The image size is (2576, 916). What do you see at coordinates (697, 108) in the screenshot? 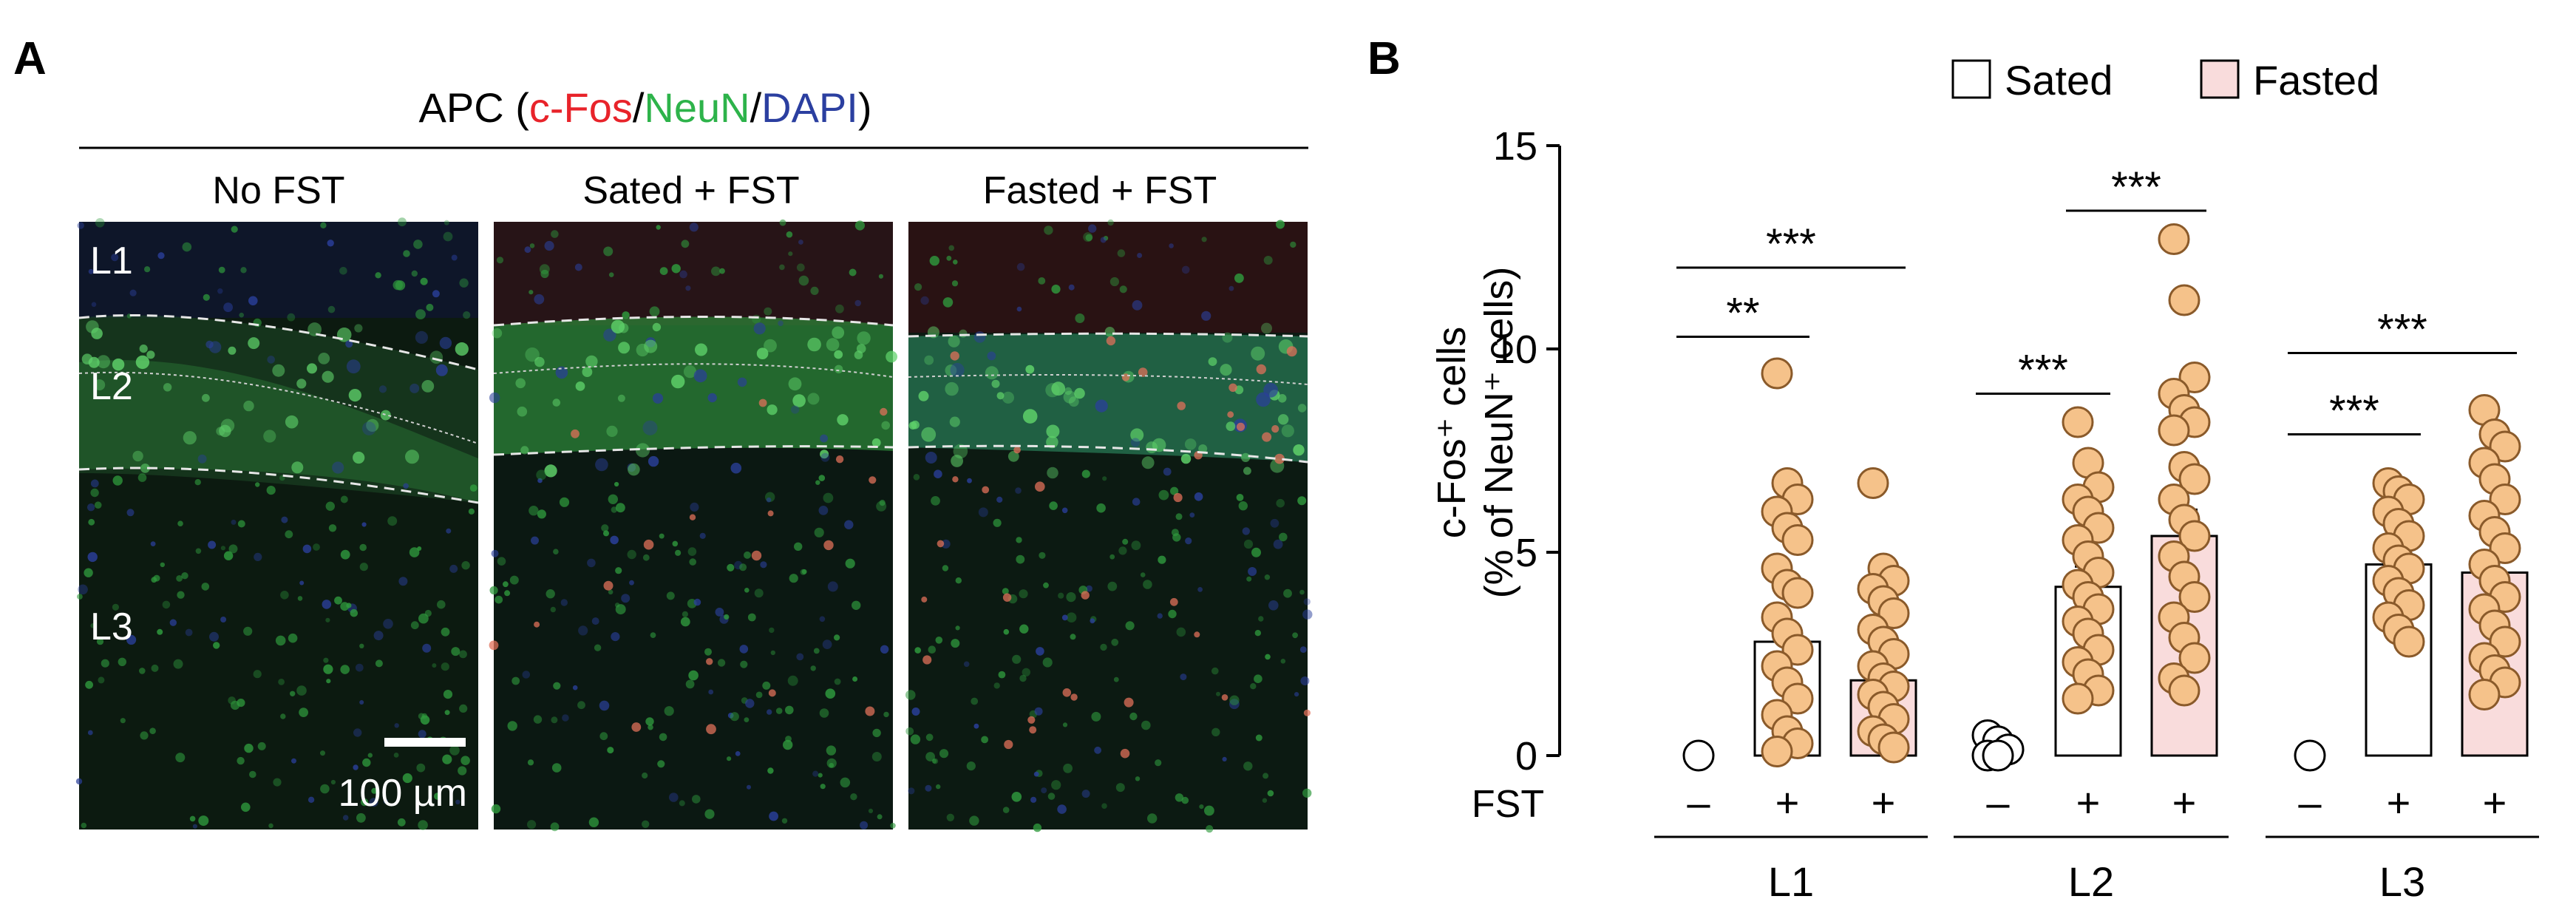
I see `title-neun: NeuN` at bounding box center [697, 108].